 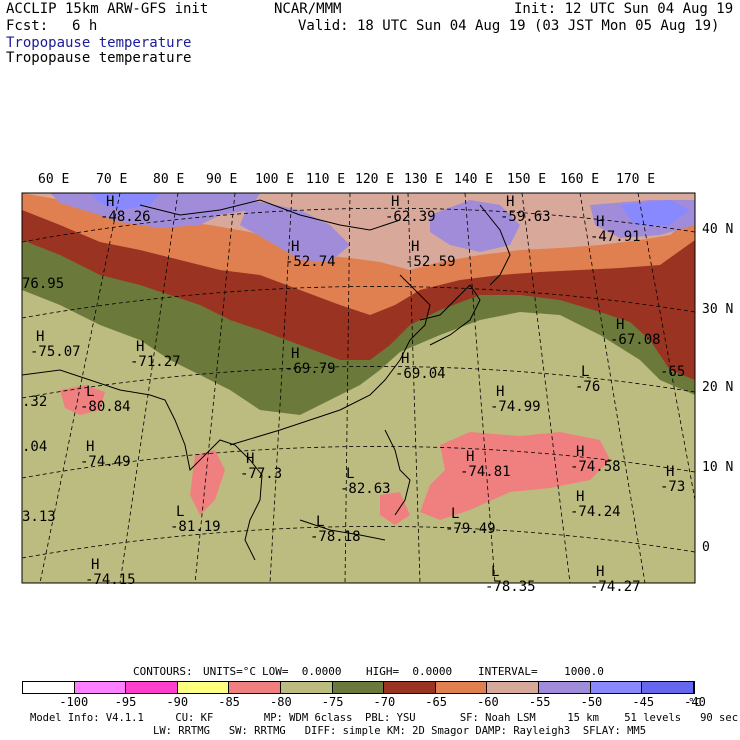 What do you see at coordinates (35, 447) in the screenshot?
I see `extreme-value: .04` at bounding box center [35, 447].